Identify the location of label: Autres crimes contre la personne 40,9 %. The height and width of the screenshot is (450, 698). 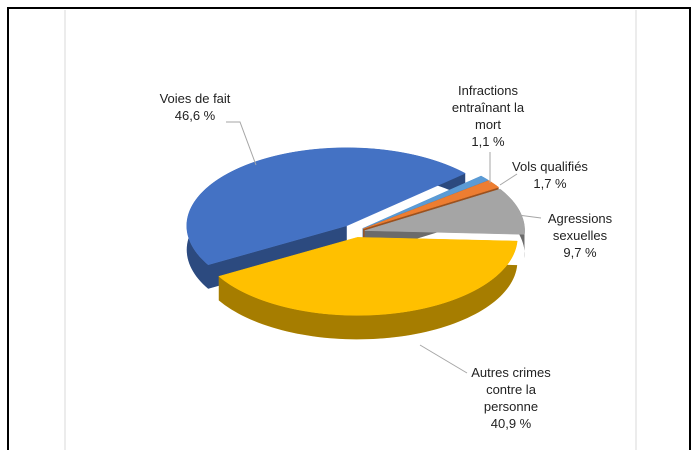
(511, 398).